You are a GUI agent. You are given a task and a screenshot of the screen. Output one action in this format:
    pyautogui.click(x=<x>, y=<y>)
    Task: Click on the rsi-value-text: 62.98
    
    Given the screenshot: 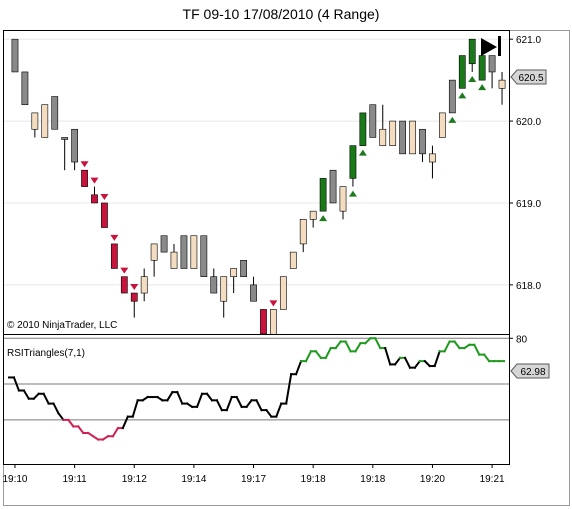 What is the action you would take?
    pyautogui.click(x=532, y=372)
    